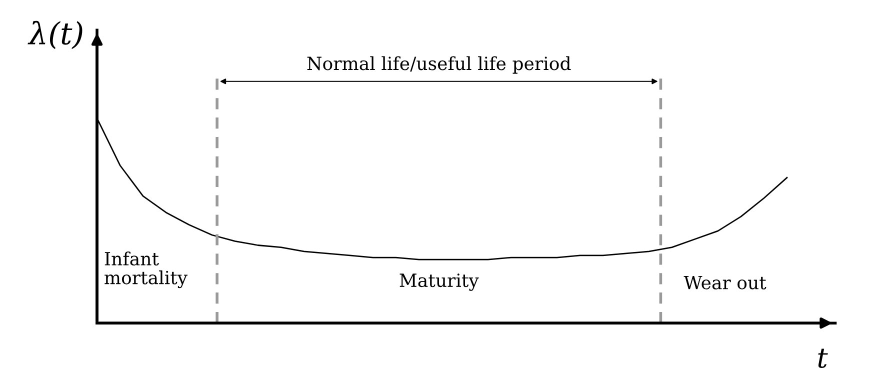 The image size is (882, 377). What do you see at coordinates (439, 65) in the screenshot?
I see `text: Normal life/useful life period` at bounding box center [439, 65].